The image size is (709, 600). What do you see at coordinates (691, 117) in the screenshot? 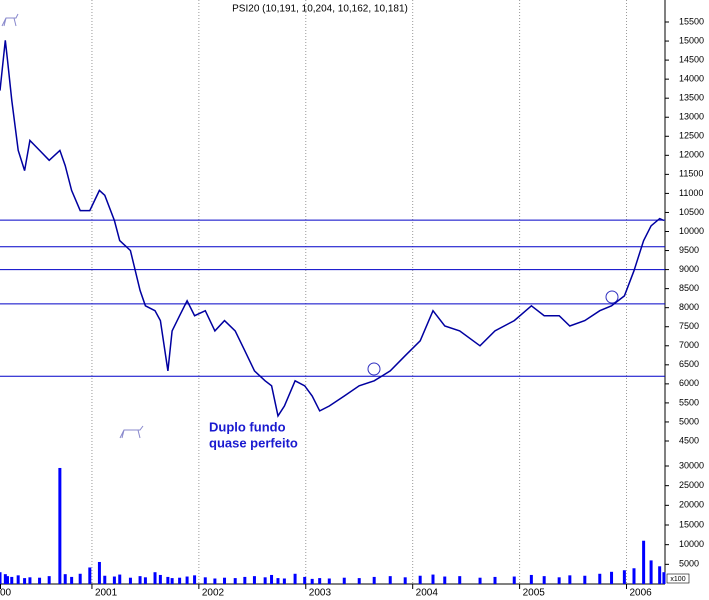
I see `y-tick-label: 13000` at bounding box center [691, 117].